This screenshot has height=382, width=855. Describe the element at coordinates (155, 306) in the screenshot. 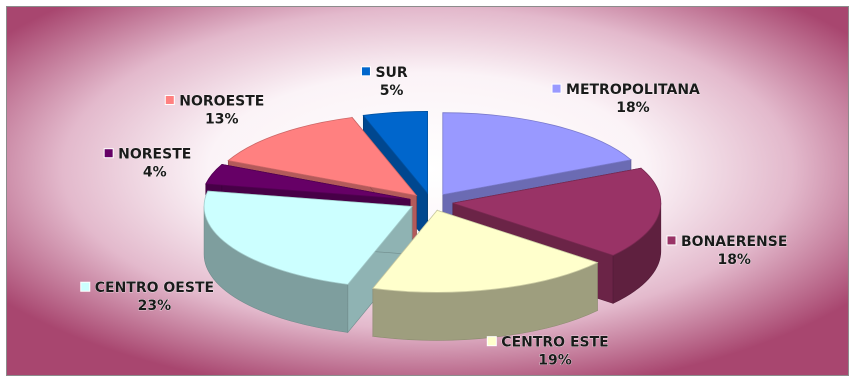

I see `label-value-centro-oeste: 23%` at that location.